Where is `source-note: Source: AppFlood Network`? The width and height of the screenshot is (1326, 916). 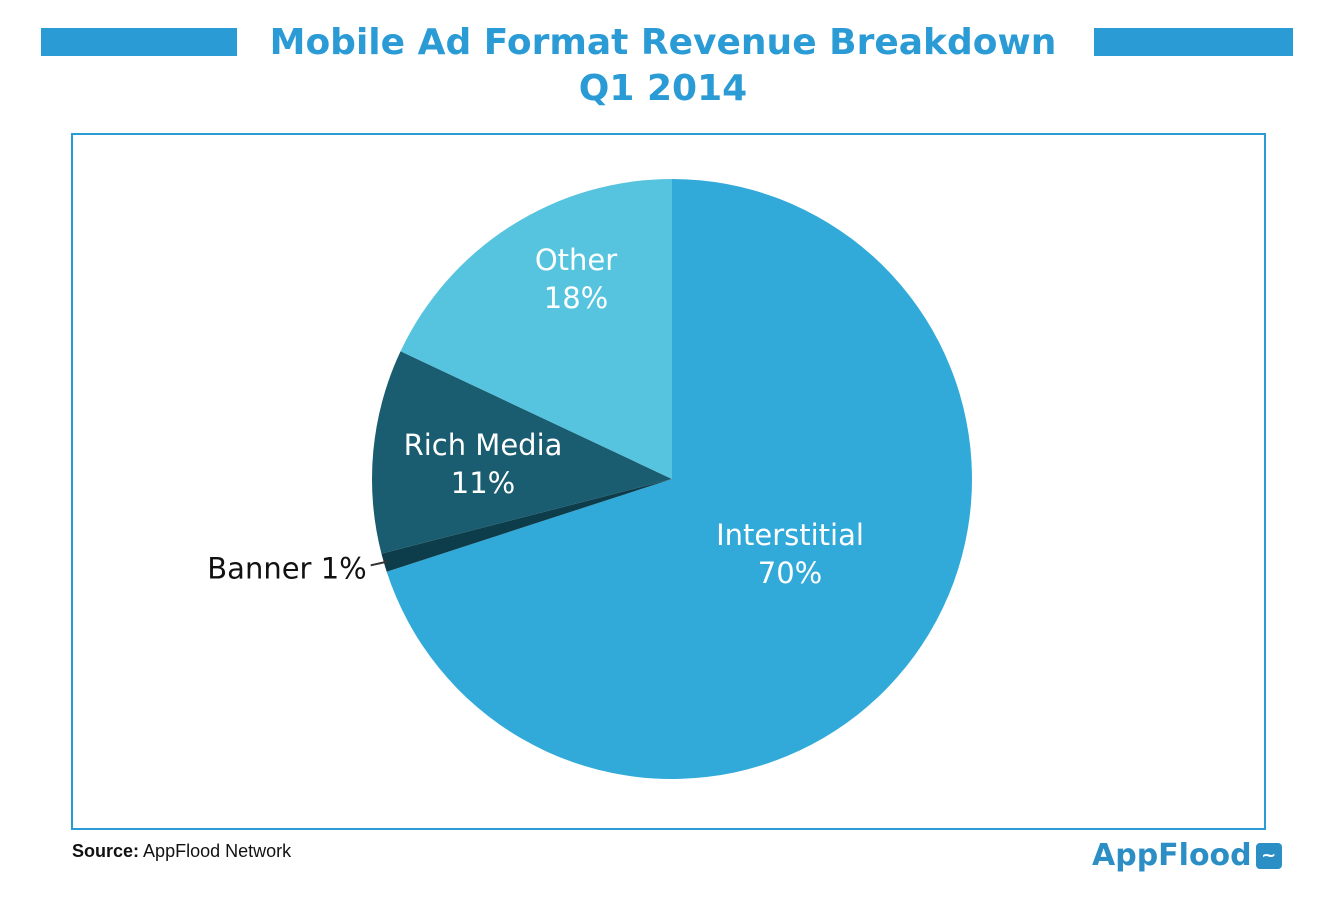 source-note: Source: AppFlood Network is located at coordinates (181, 851).